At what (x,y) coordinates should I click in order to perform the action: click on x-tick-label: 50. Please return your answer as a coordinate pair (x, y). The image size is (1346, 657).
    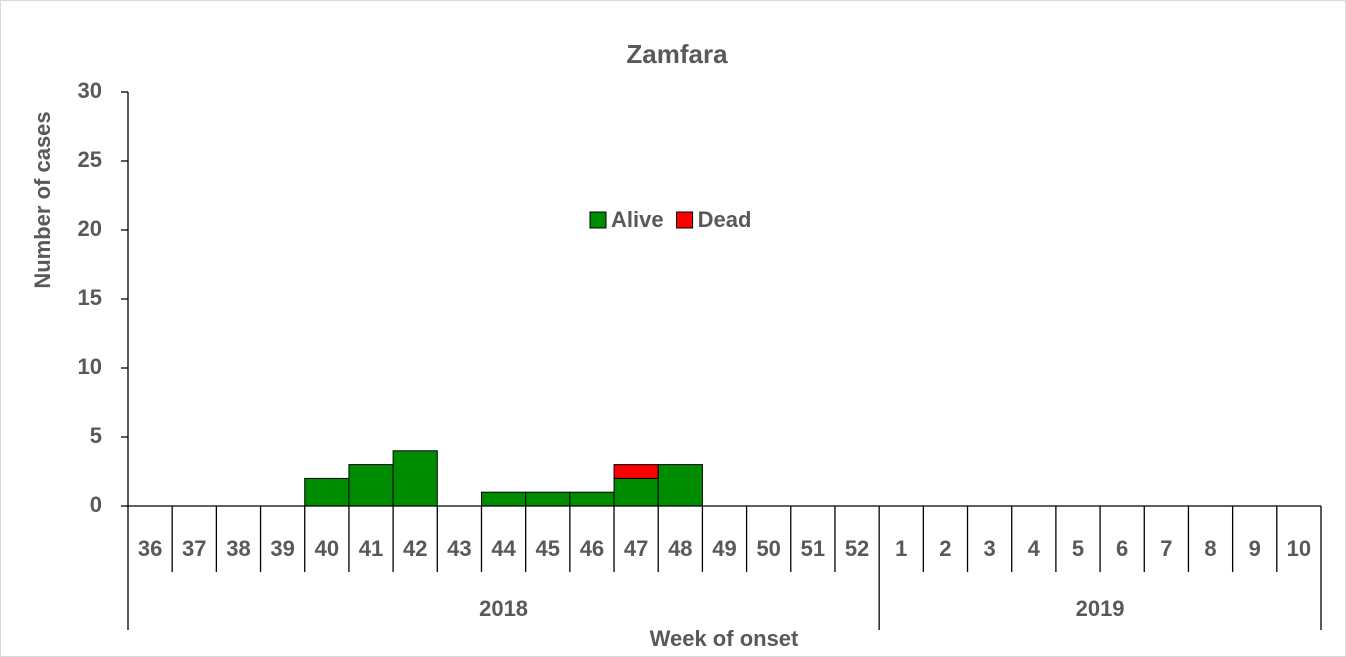
    Looking at the image, I should click on (768, 548).